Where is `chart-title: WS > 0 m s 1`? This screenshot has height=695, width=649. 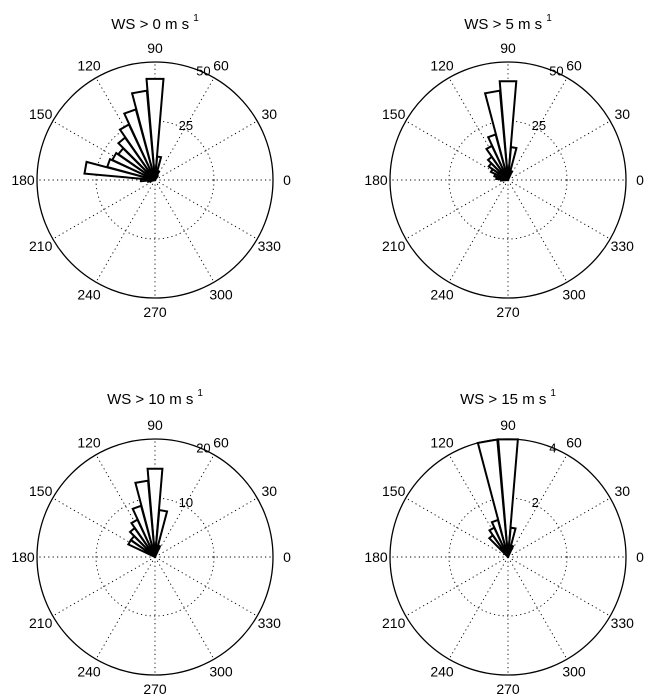 chart-title: WS > 0 m s 1 is located at coordinates (155, 23).